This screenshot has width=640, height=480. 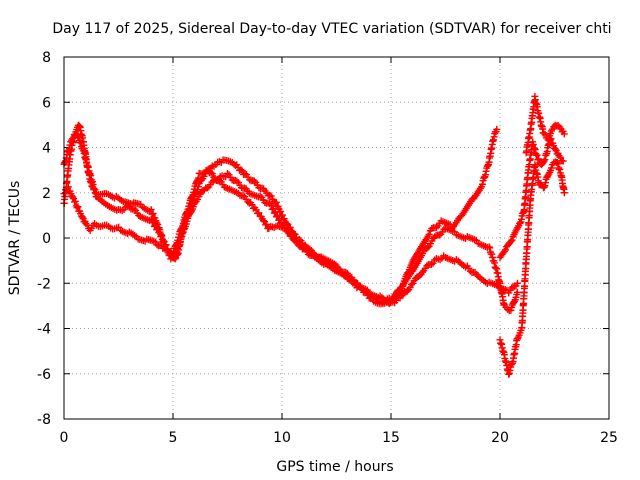 I want to click on series-track-f, so click(x=545, y=124).